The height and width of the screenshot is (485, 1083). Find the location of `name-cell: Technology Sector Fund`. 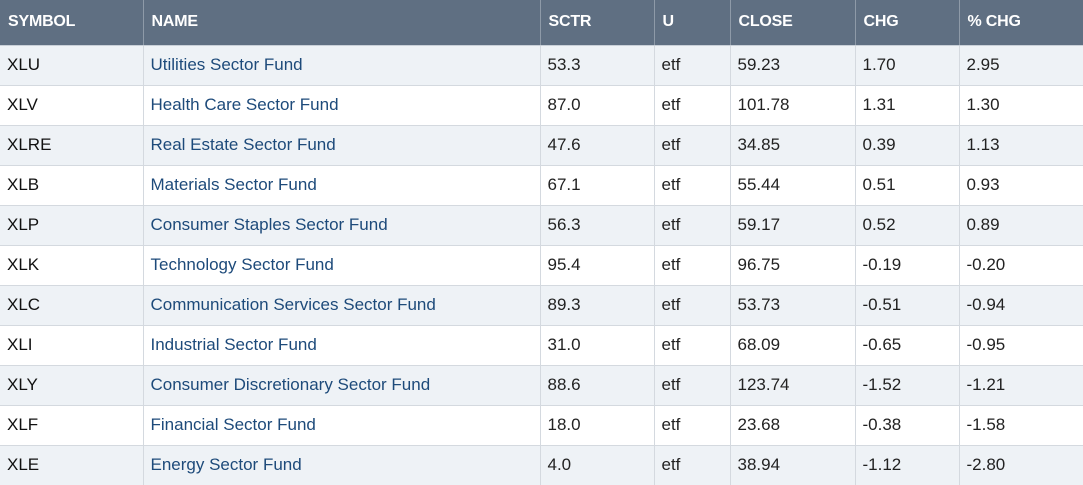

name-cell: Technology Sector Fund is located at coordinates (342, 265).